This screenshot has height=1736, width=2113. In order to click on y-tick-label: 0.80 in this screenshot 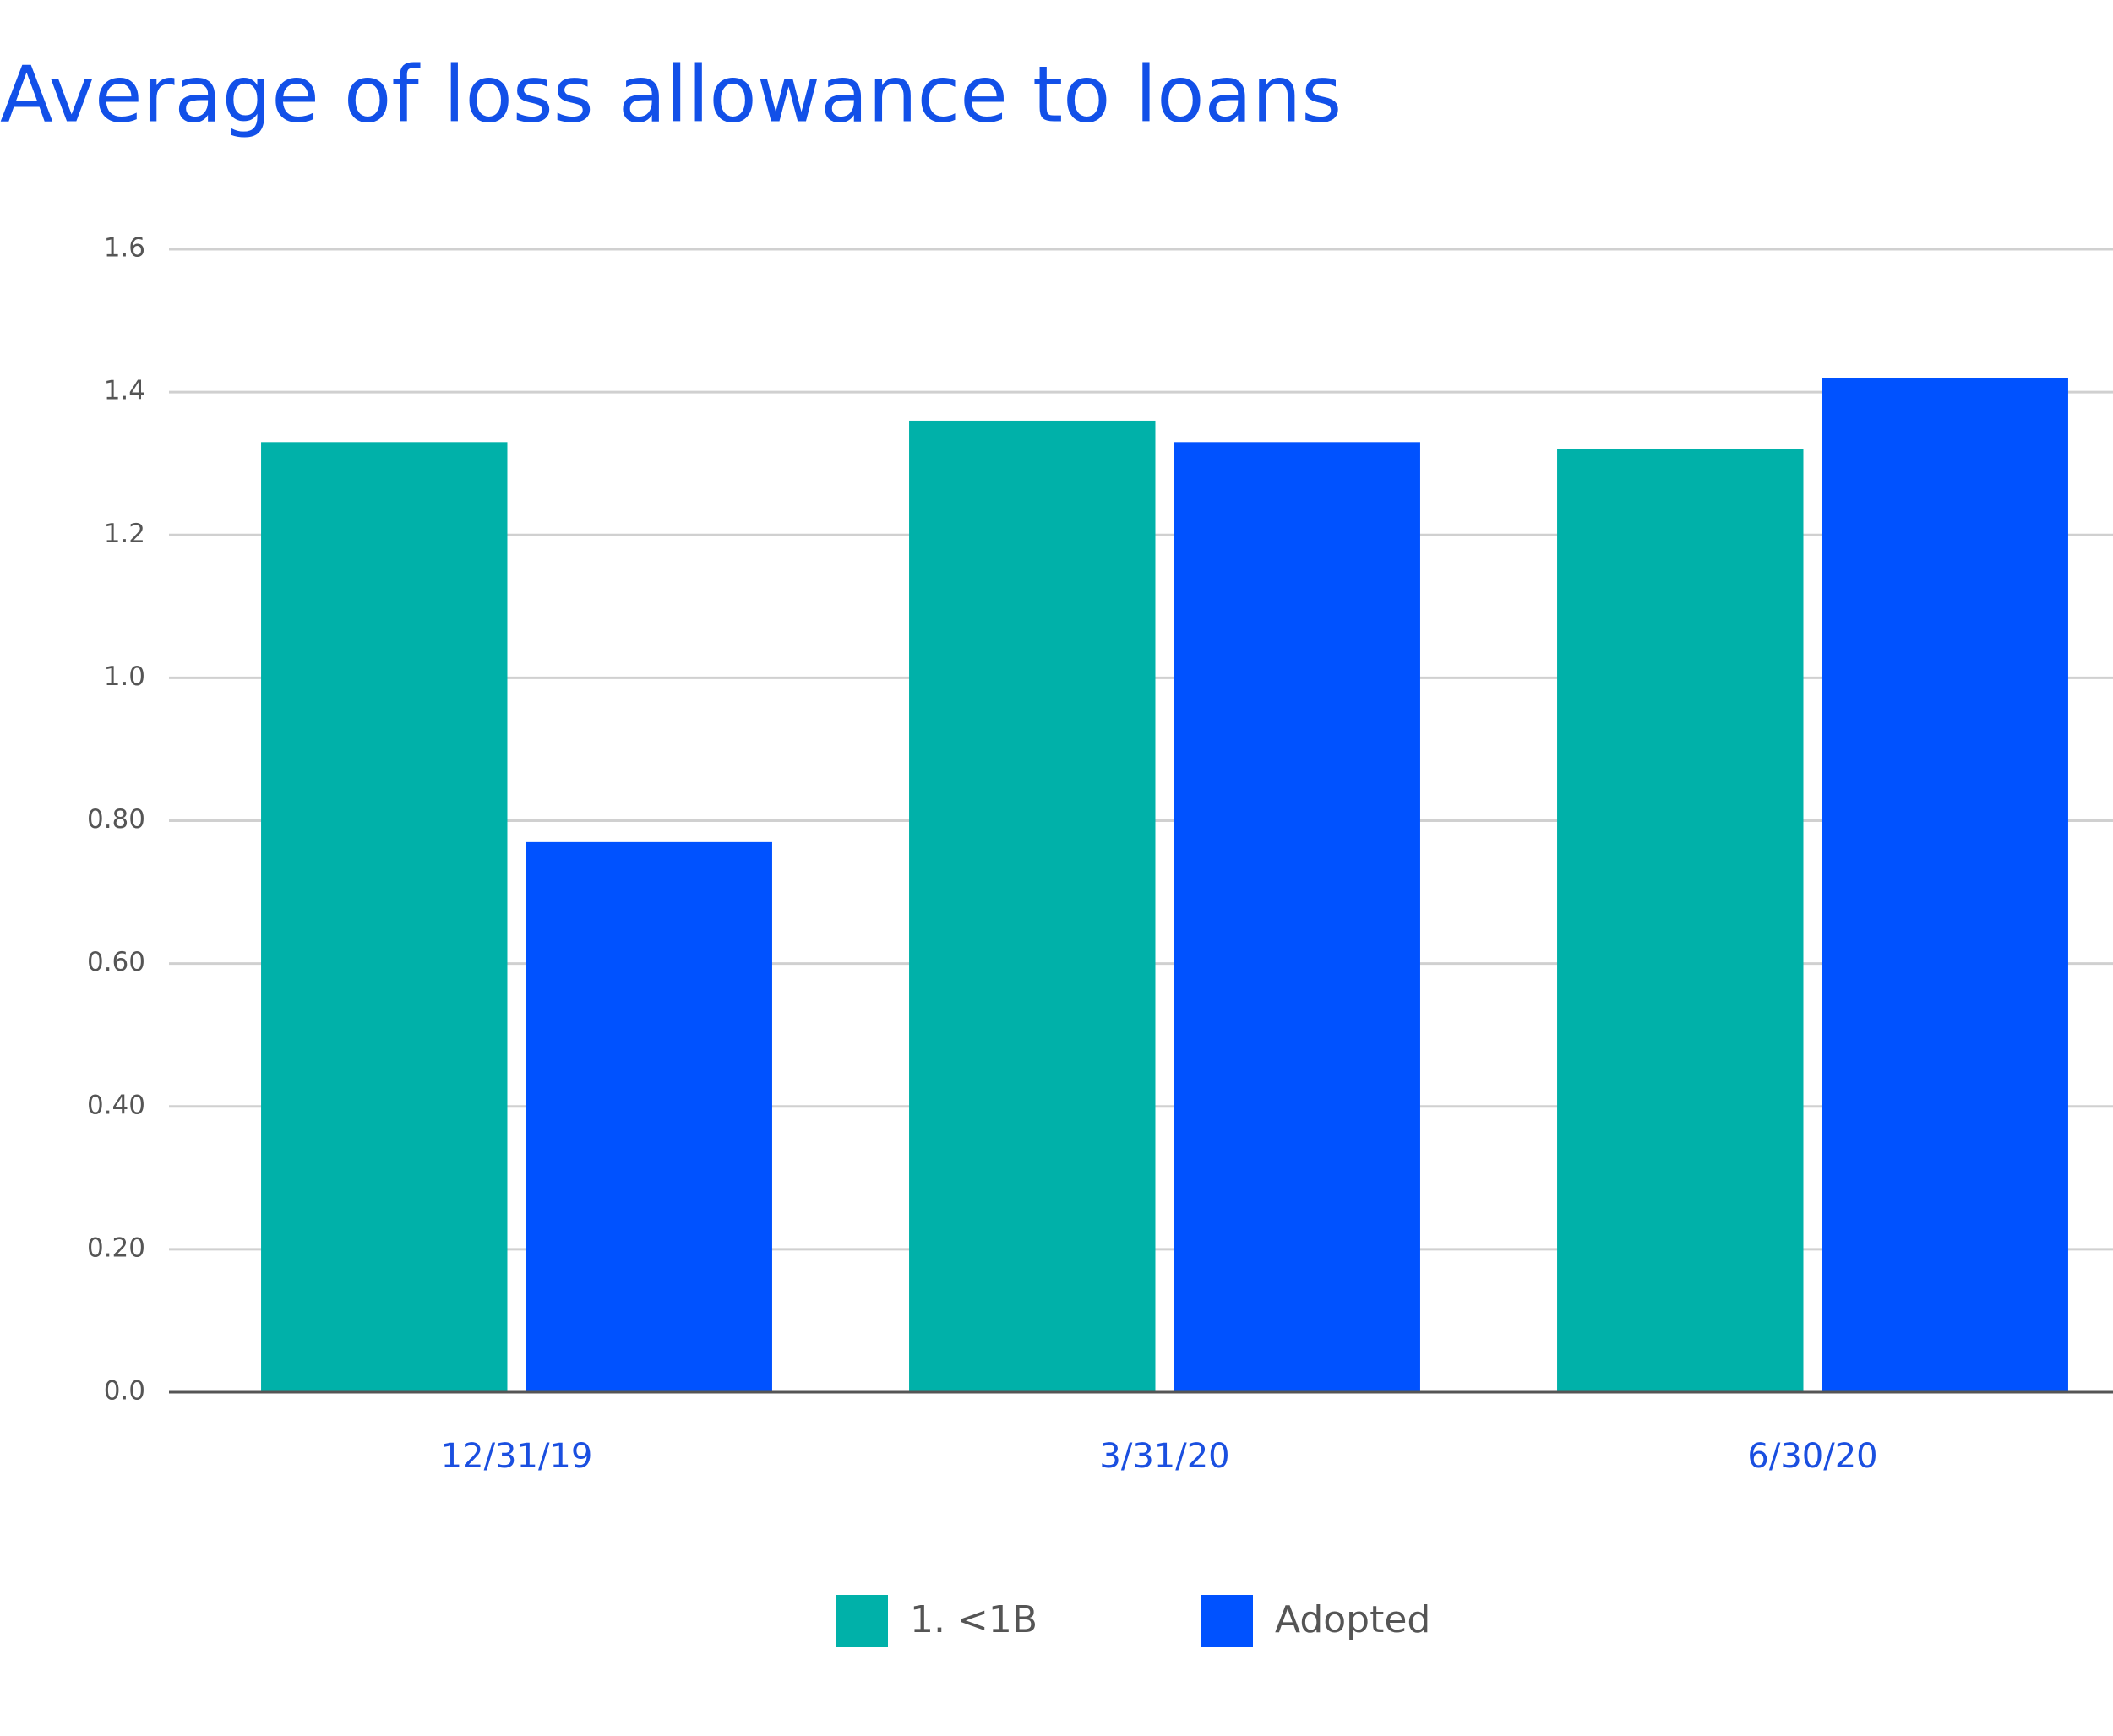, I will do `click(116, 819)`.